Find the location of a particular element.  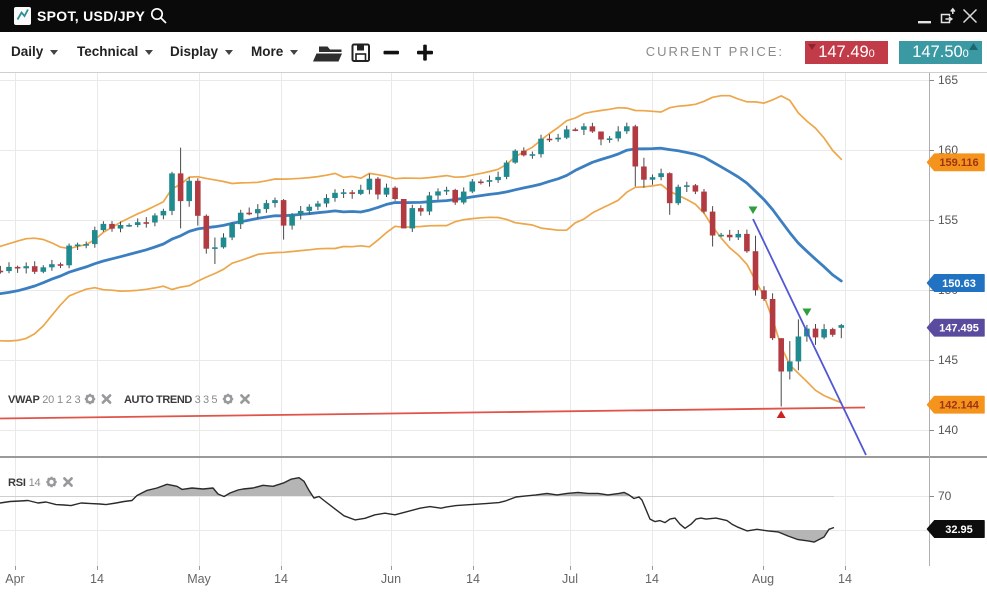

svg-text: VWAP 20 1 2 3 is located at coordinates (44, 400).